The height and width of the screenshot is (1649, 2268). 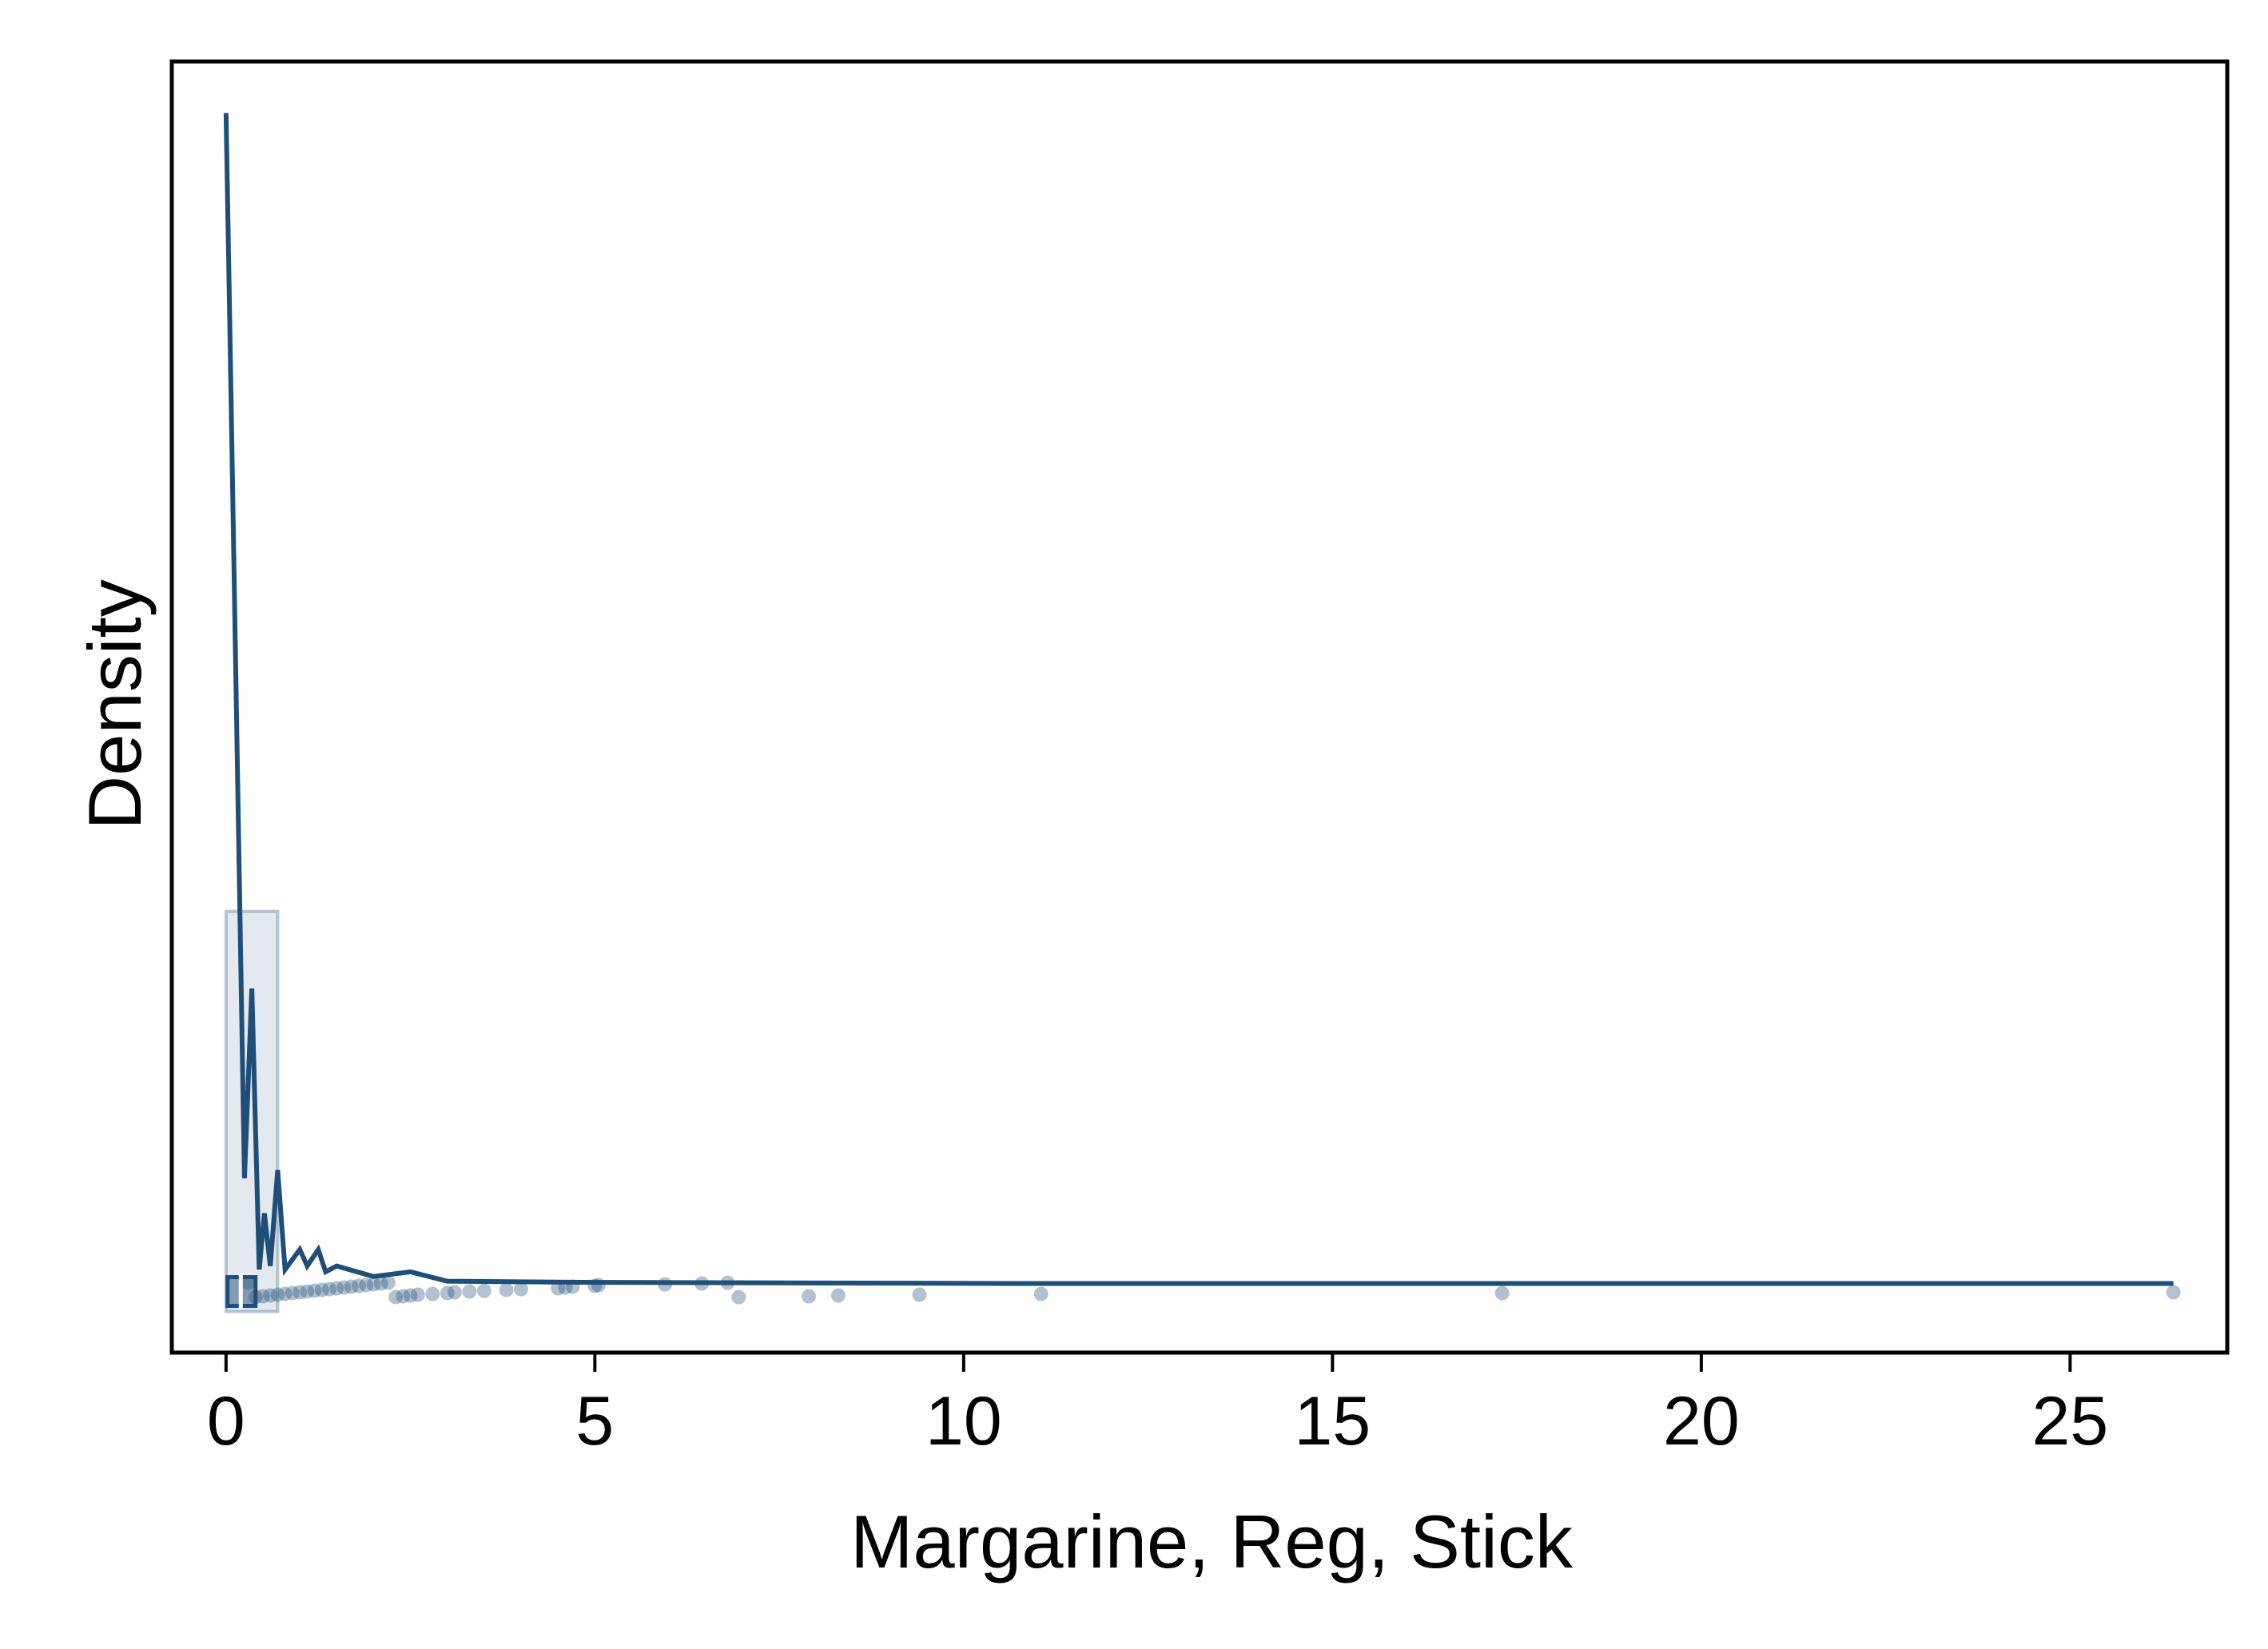 I want to click on x-tick-label: 25, so click(x=2070, y=1421).